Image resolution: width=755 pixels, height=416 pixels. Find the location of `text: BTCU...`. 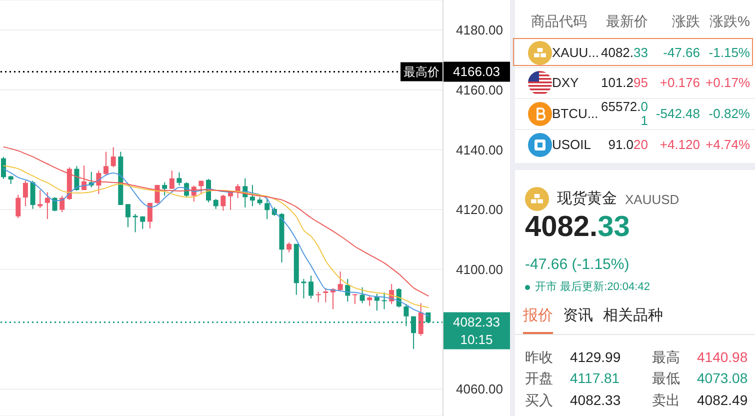

text: BTCU... is located at coordinates (575, 113).